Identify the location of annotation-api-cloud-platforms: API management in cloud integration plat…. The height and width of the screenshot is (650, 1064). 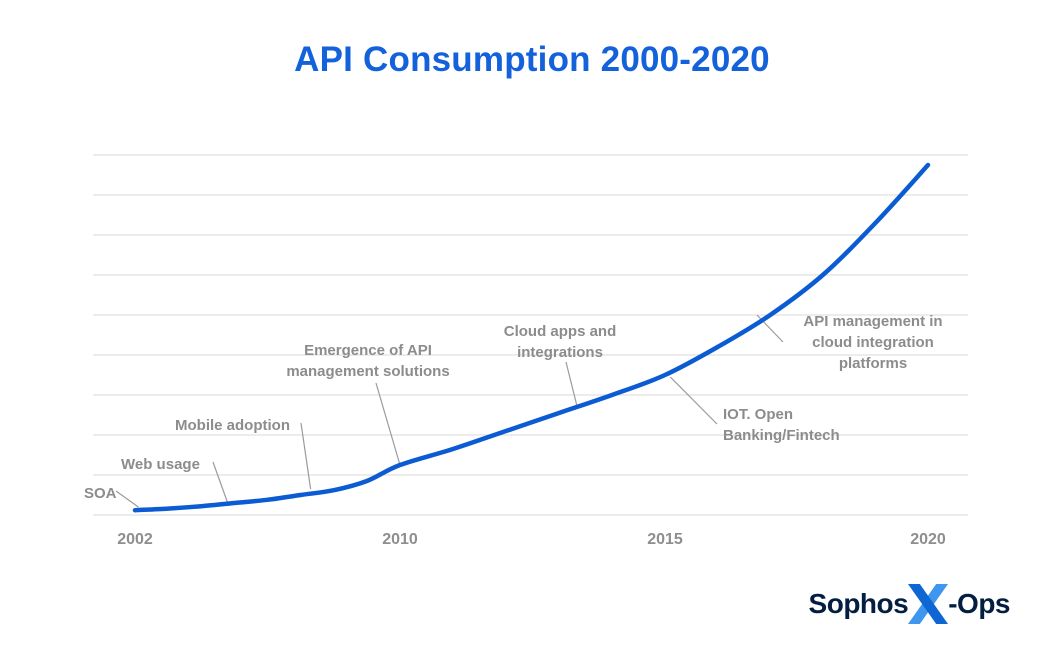
(873, 342).